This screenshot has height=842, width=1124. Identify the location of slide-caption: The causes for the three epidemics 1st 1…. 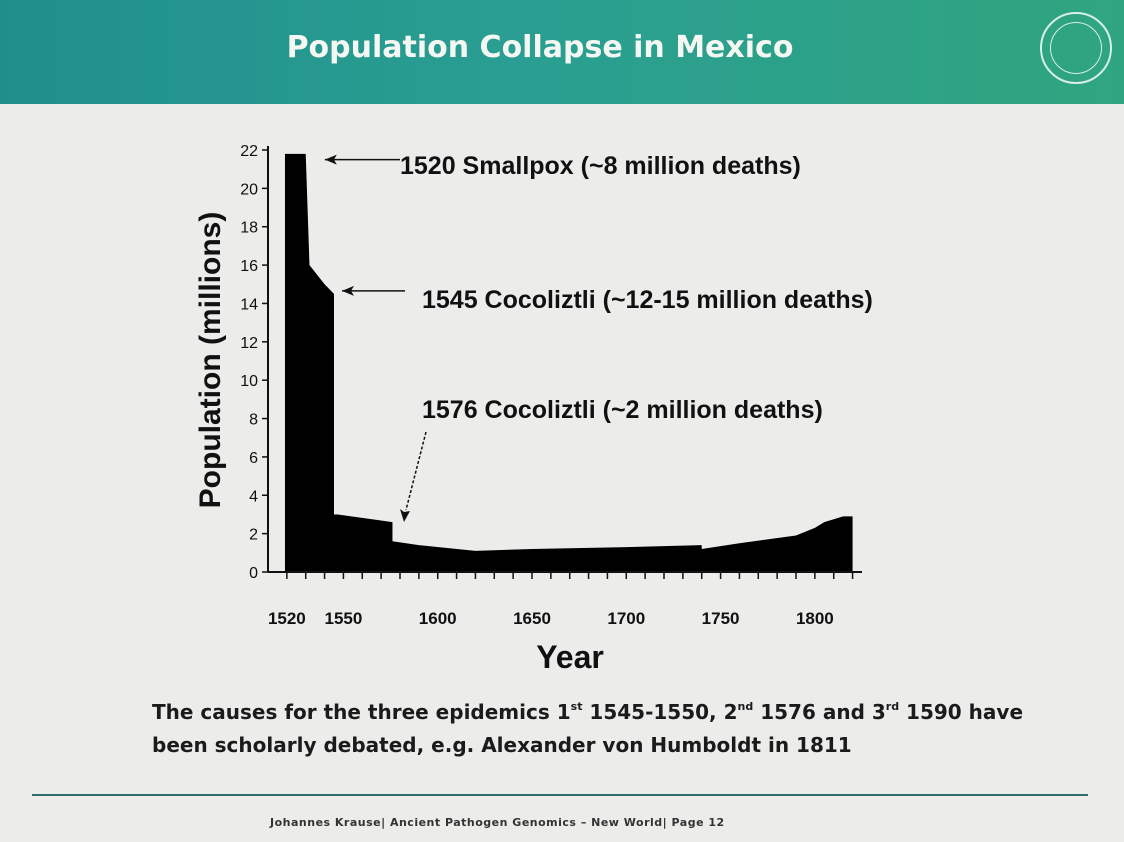
(588, 728).